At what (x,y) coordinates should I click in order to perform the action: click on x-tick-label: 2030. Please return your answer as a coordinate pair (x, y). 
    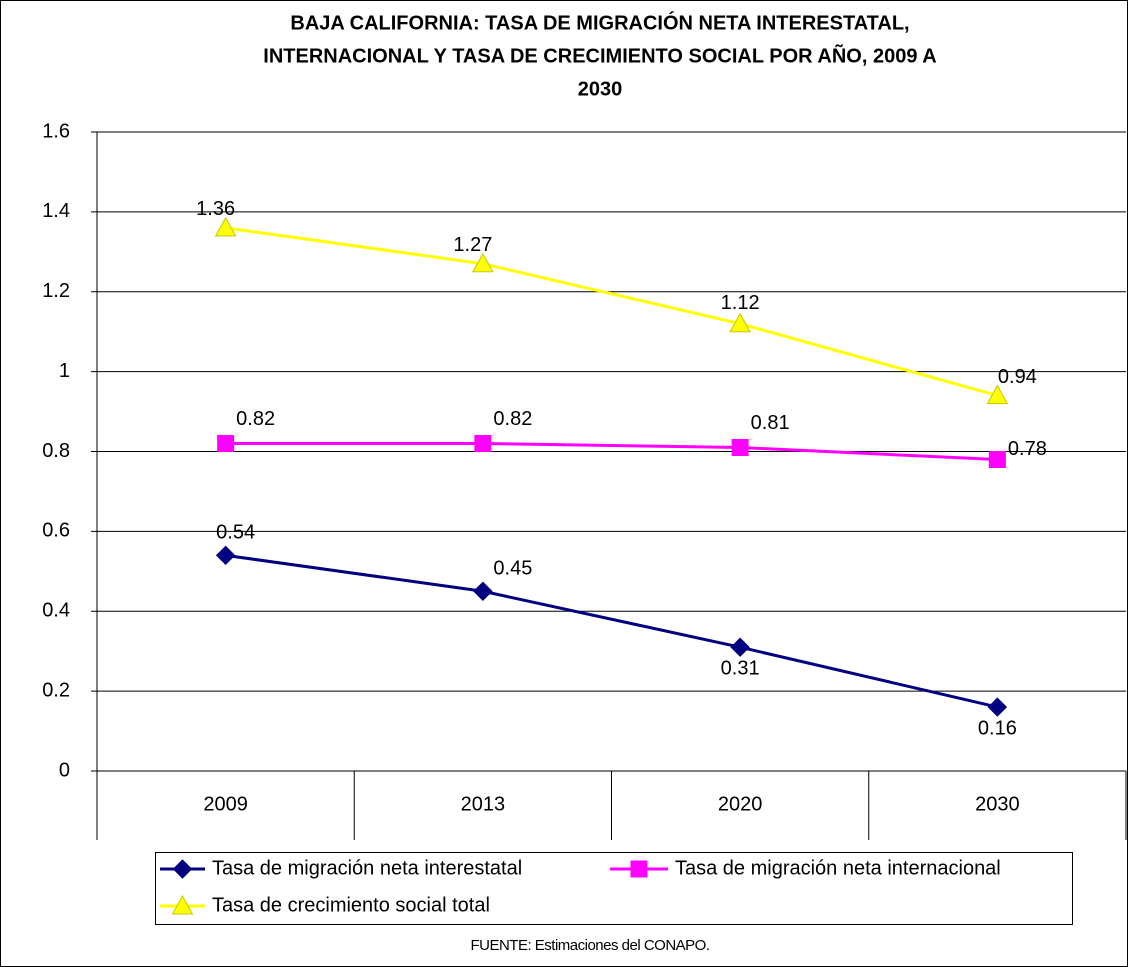
    Looking at the image, I should click on (997, 804).